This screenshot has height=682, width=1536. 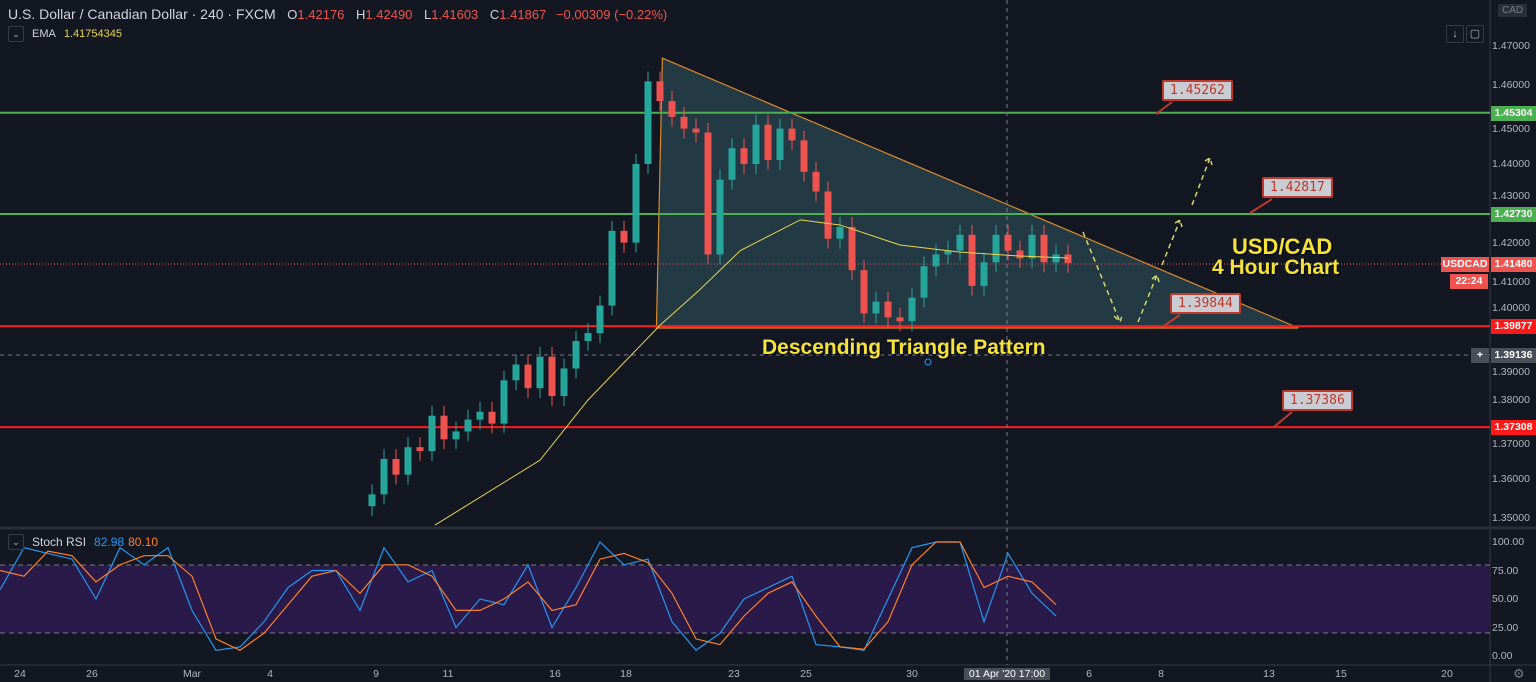 What do you see at coordinates (1317, 400) in the screenshot?
I see `callout-4: 1.37386` at bounding box center [1317, 400].